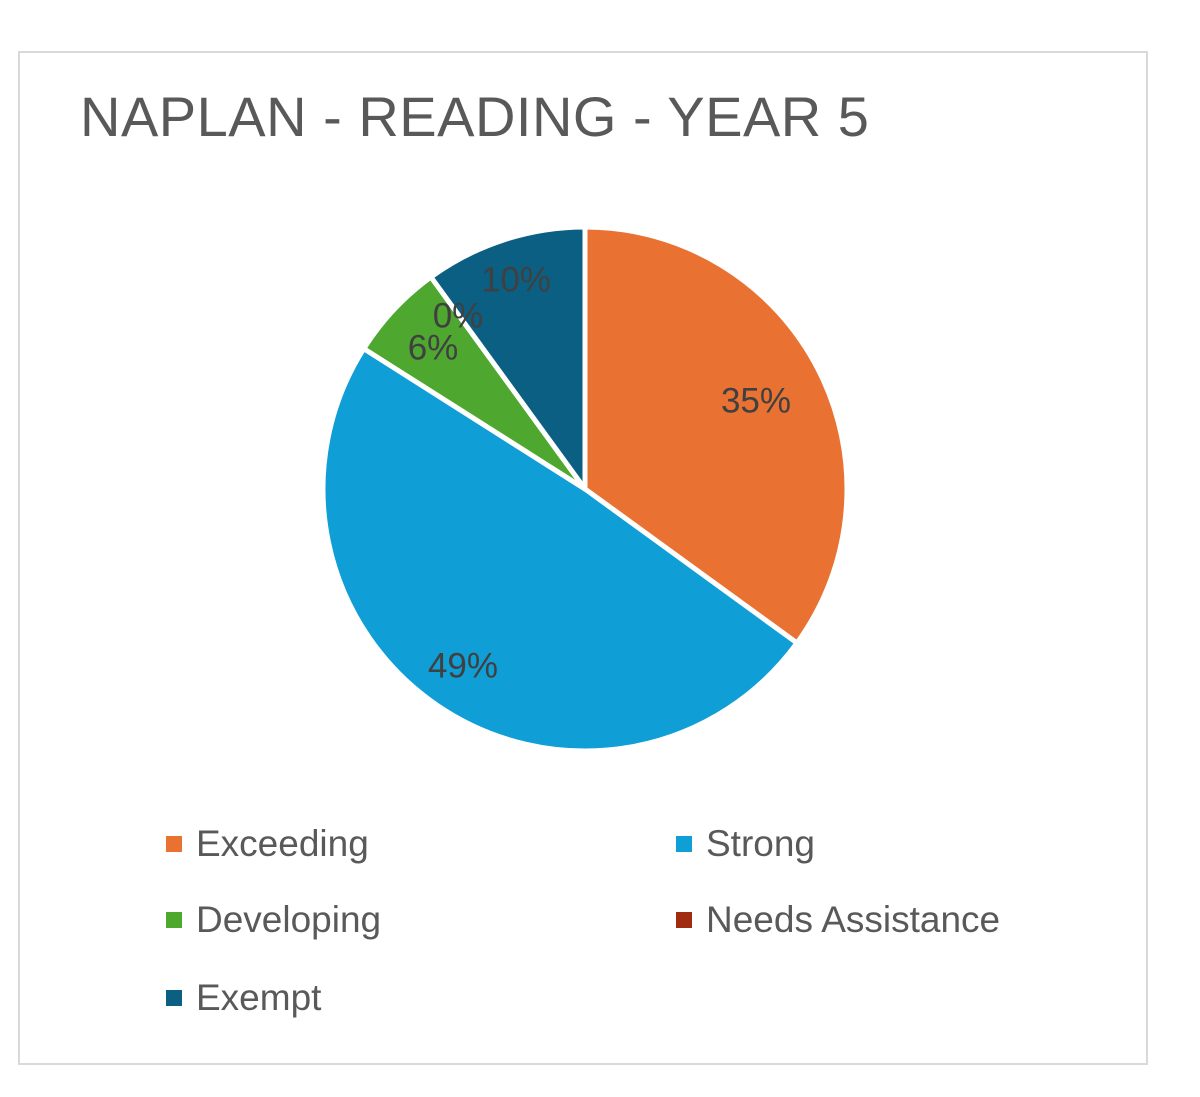 This screenshot has height=1097, width=1200. I want to click on pie-slice-strong, so click(560, 550).